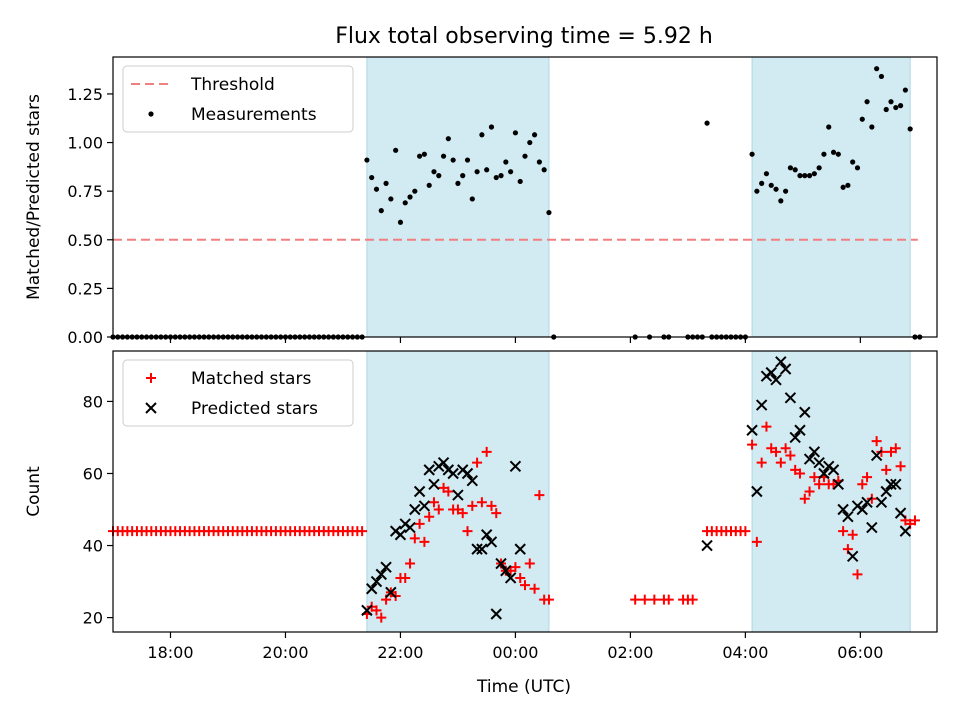 The width and height of the screenshot is (960, 724). I want to click on y-tick-label: 60, so click(93, 473).